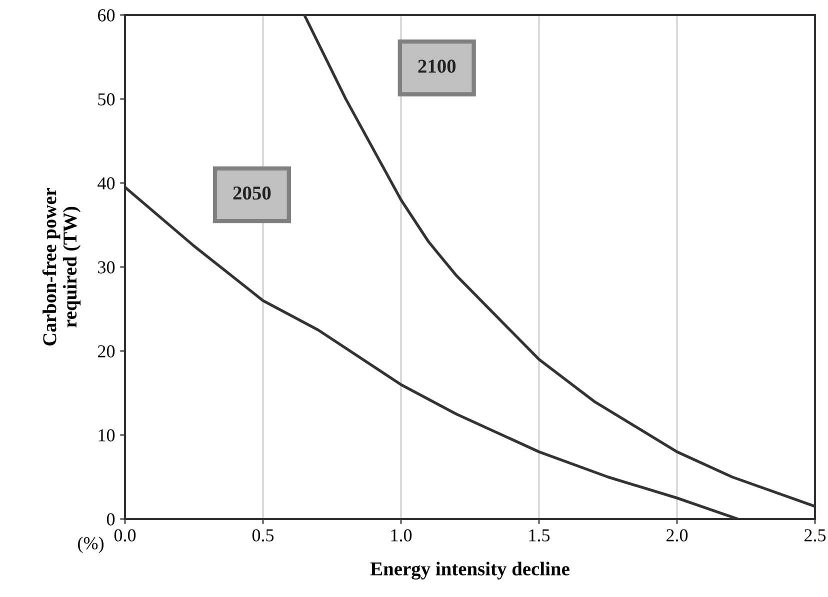 This screenshot has width=828, height=597. Describe the element at coordinates (125, 535) in the screenshot. I see `x-tick-label: 0.0` at that location.